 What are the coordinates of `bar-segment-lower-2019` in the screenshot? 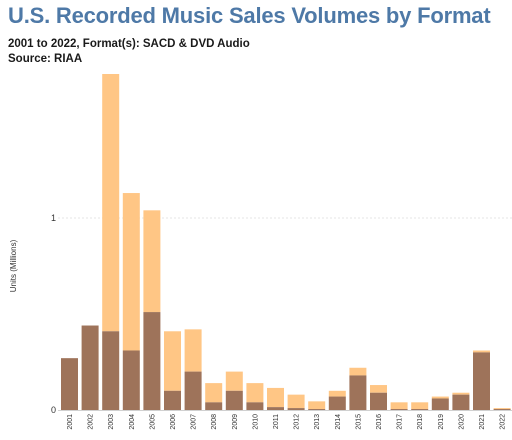 It's located at (440, 404).